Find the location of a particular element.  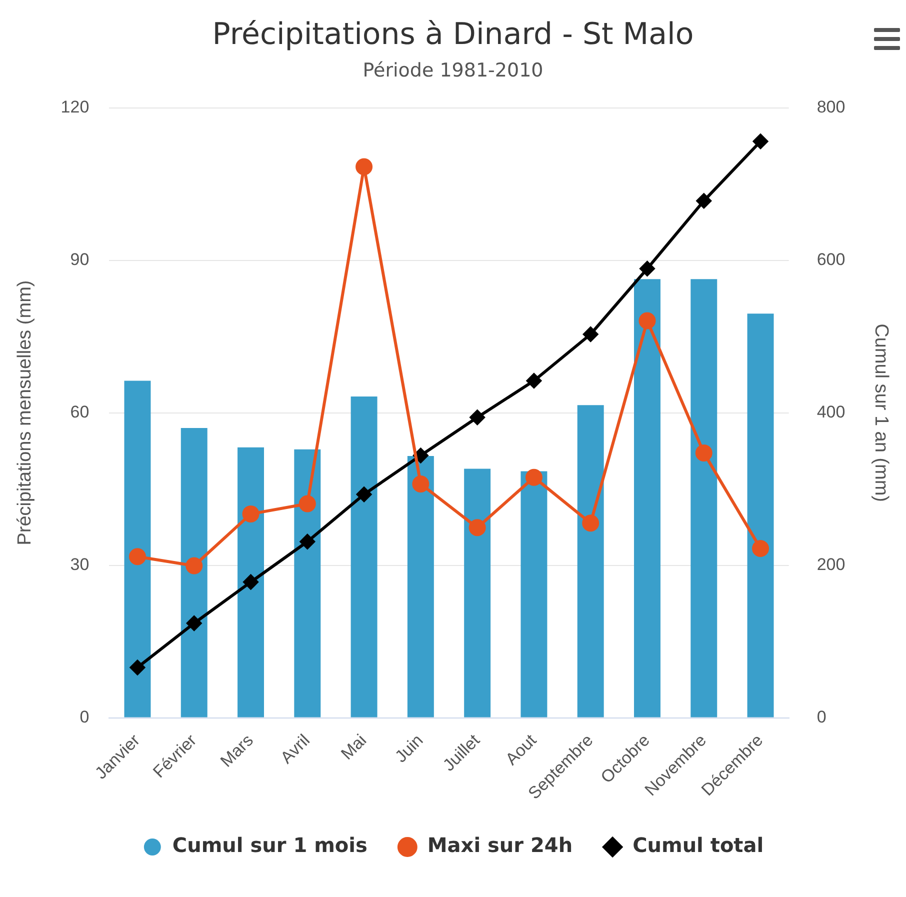

y2-tick-label: 600 is located at coordinates (831, 259).